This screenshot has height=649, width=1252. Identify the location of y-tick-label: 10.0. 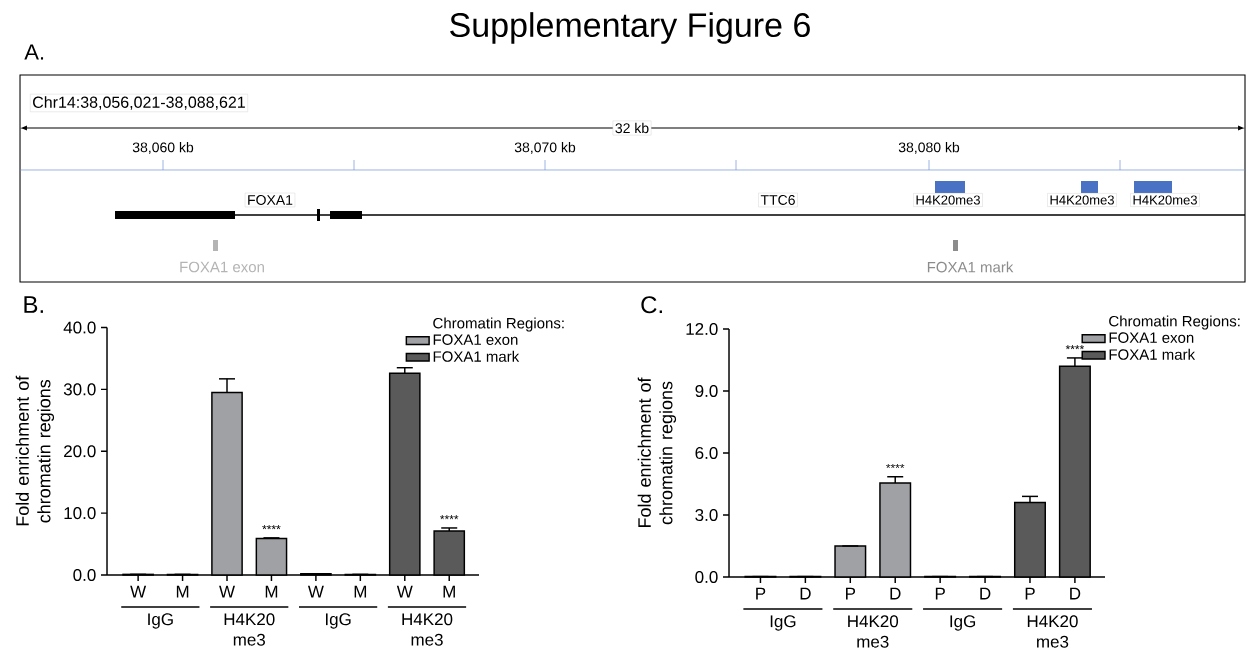
(80, 513).